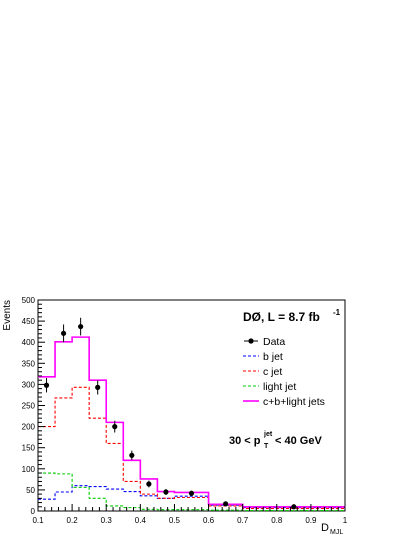  I want to click on x-tick-label: 0.2, so click(73, 520).